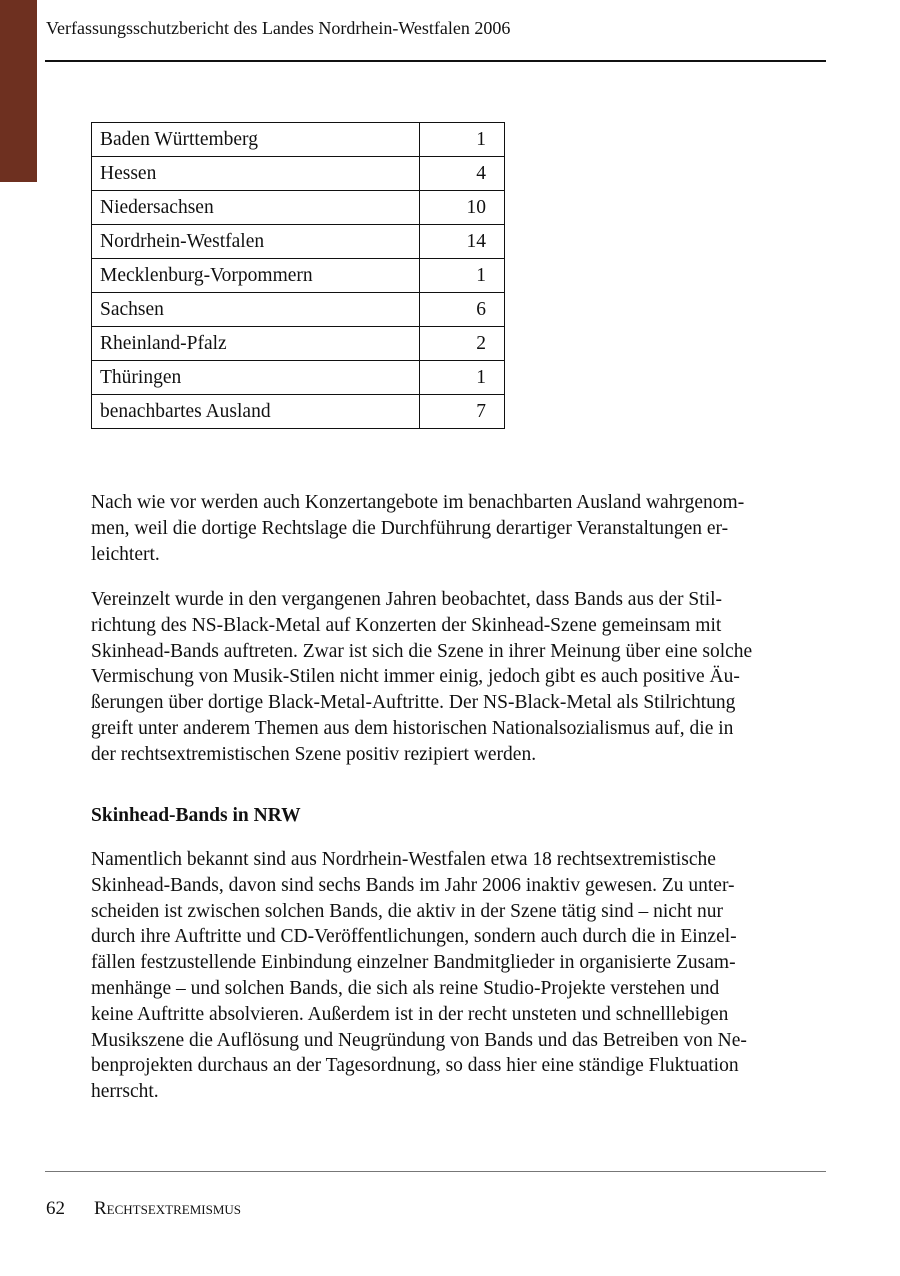  What do you see at coordinates (255, 343) in the screenshot?
I see `row-label: Rheinland-Pfalz` at bounding box center [255, 343].